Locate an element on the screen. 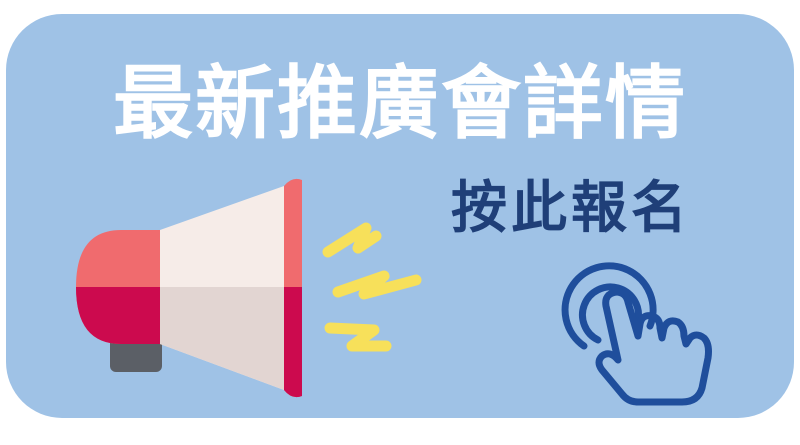 This screenshot has width=800, height=445. sound-waves-icon is located at coordinates (372, 287).